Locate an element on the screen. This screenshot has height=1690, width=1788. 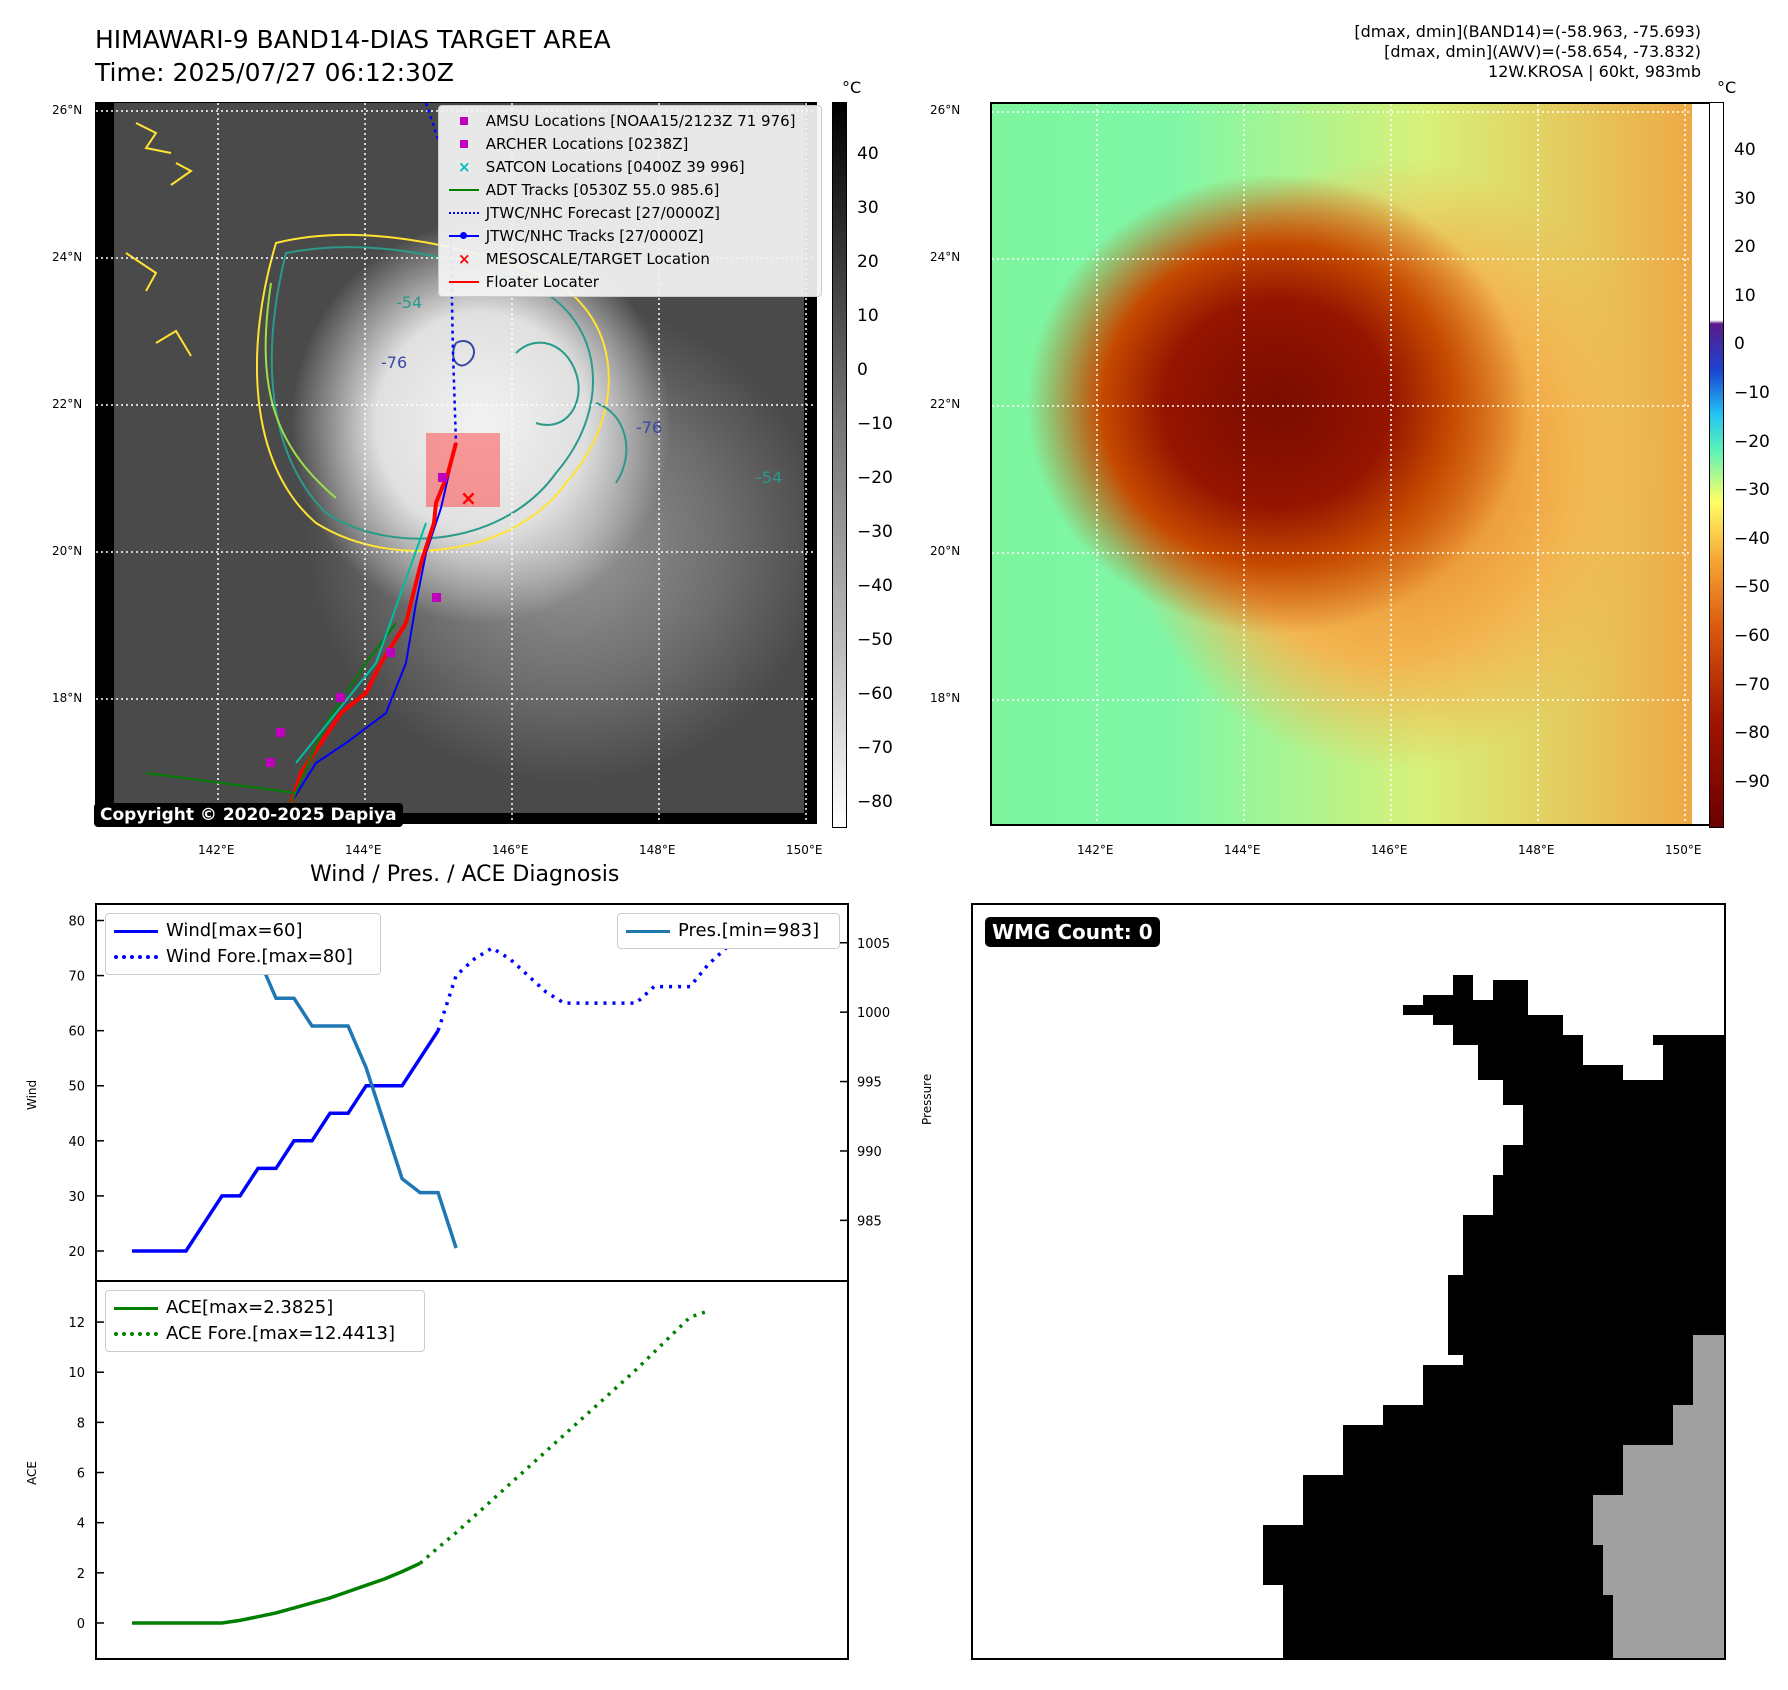
lon-label-148: 148°E is located at coordinates (657, 850).